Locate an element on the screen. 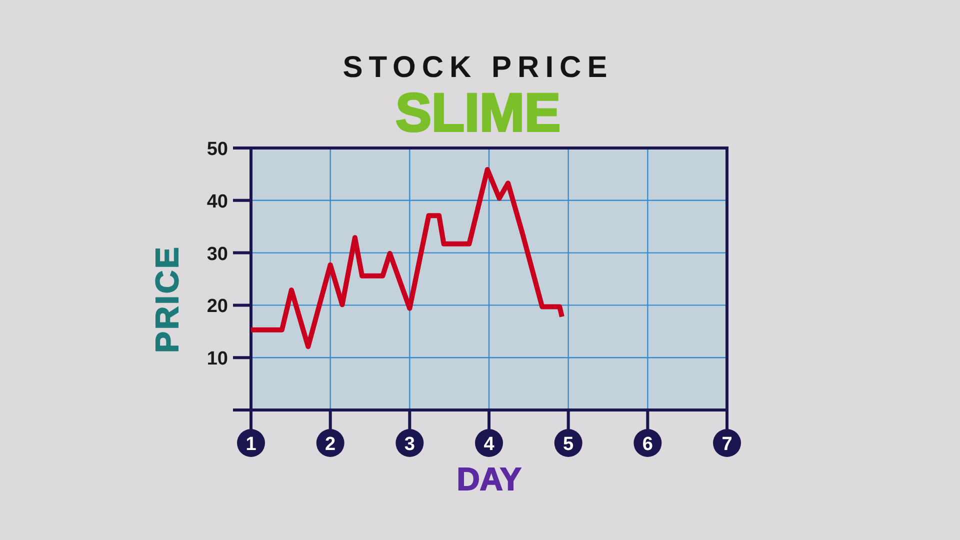  y-tick-label: 20 is located at coordinates (217, 307).